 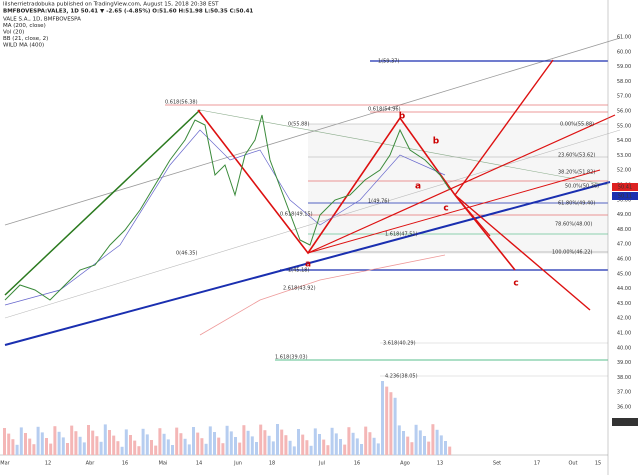 I want to click on time-tick-label: Abr, so click(x=91, y=464).